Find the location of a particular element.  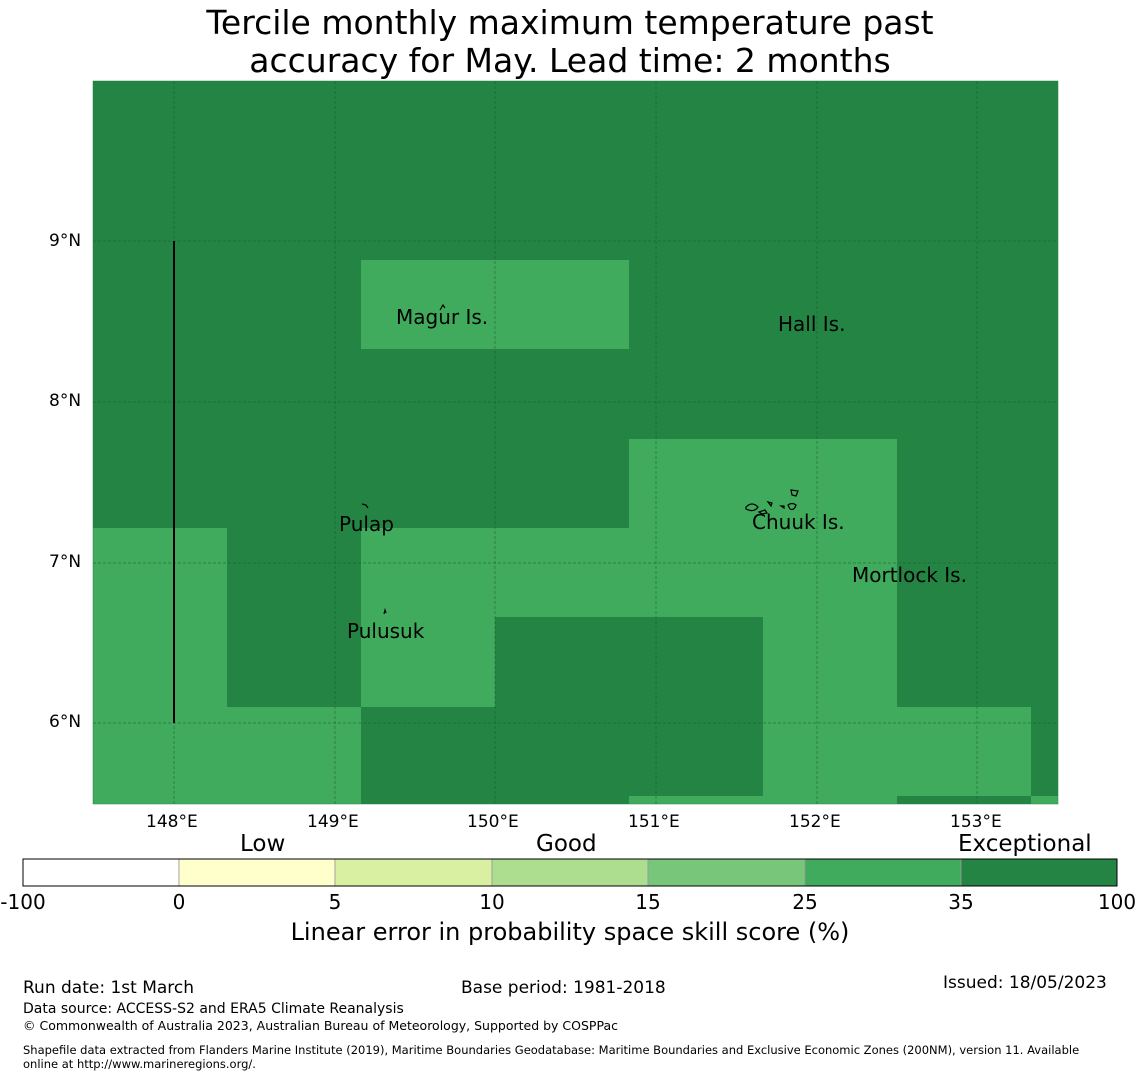

place-label-pulusuk: Pulusuk is located at coordinates (386, 631).